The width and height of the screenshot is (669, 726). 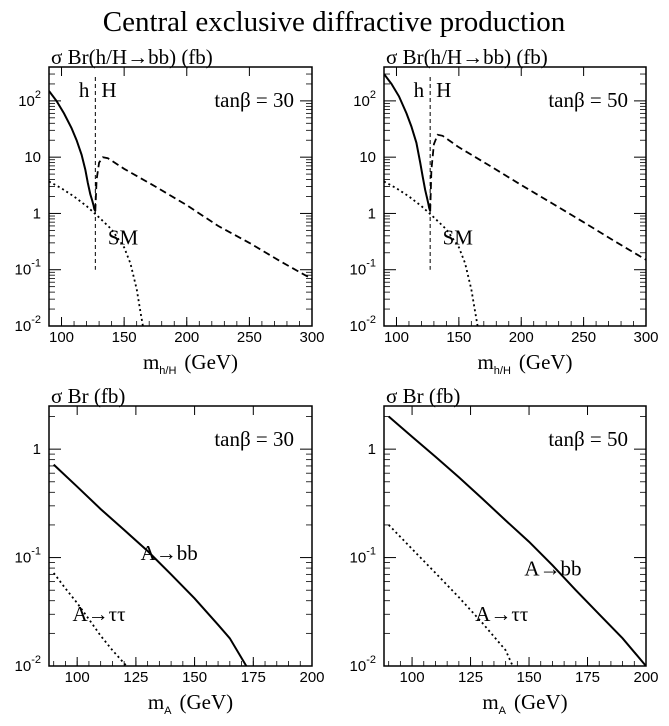 I want to click on series-line-A, so click(x=451, y=595).